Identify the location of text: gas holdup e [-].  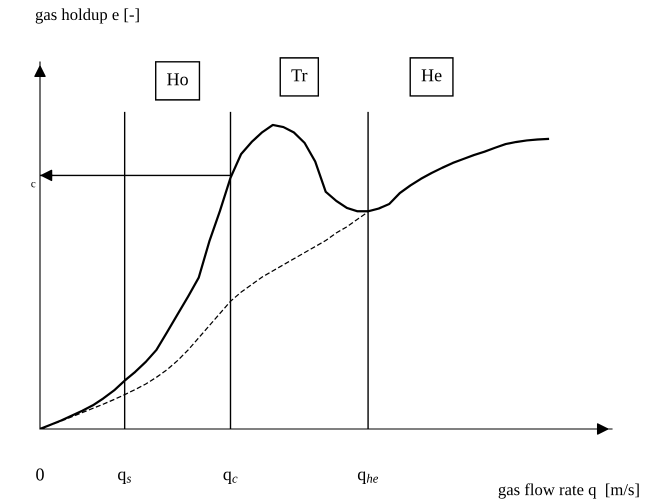
(87, 16).